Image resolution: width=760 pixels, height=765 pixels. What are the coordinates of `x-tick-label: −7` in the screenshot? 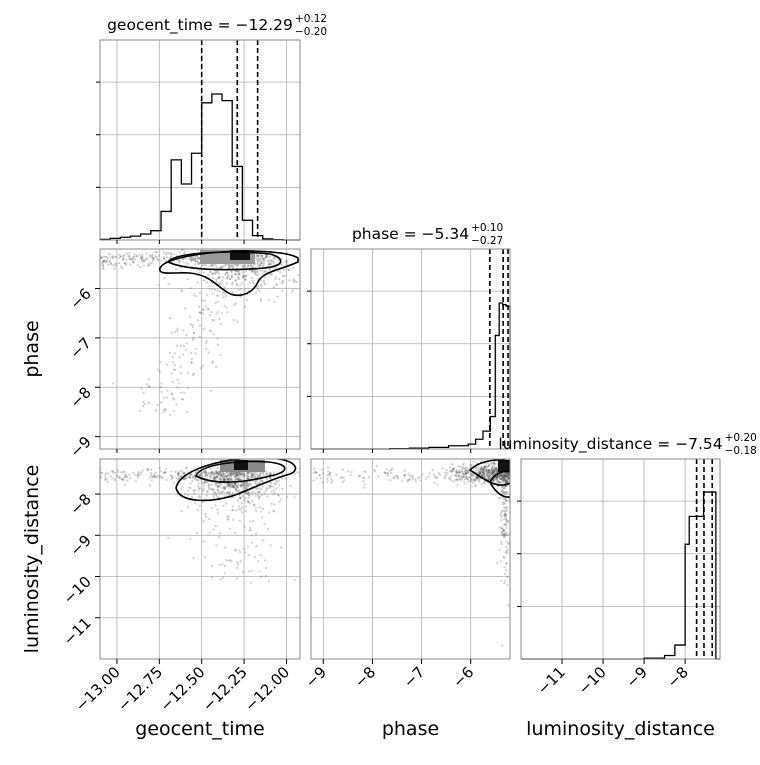 It's located at (414, 677).